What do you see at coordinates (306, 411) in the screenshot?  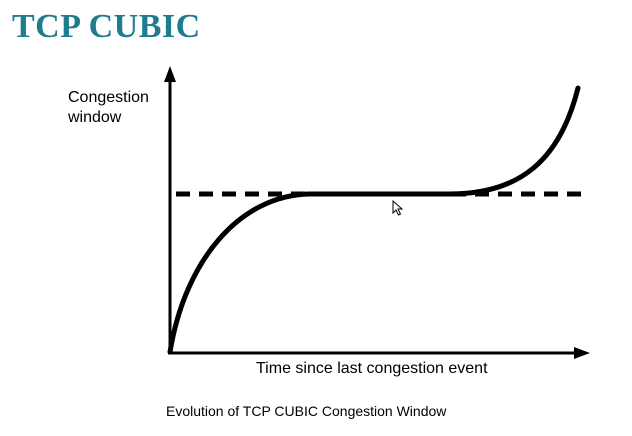 I see `figure-caption: Evolution of TCP CUBIC Congestion Window` at bounding box center [306, 411].